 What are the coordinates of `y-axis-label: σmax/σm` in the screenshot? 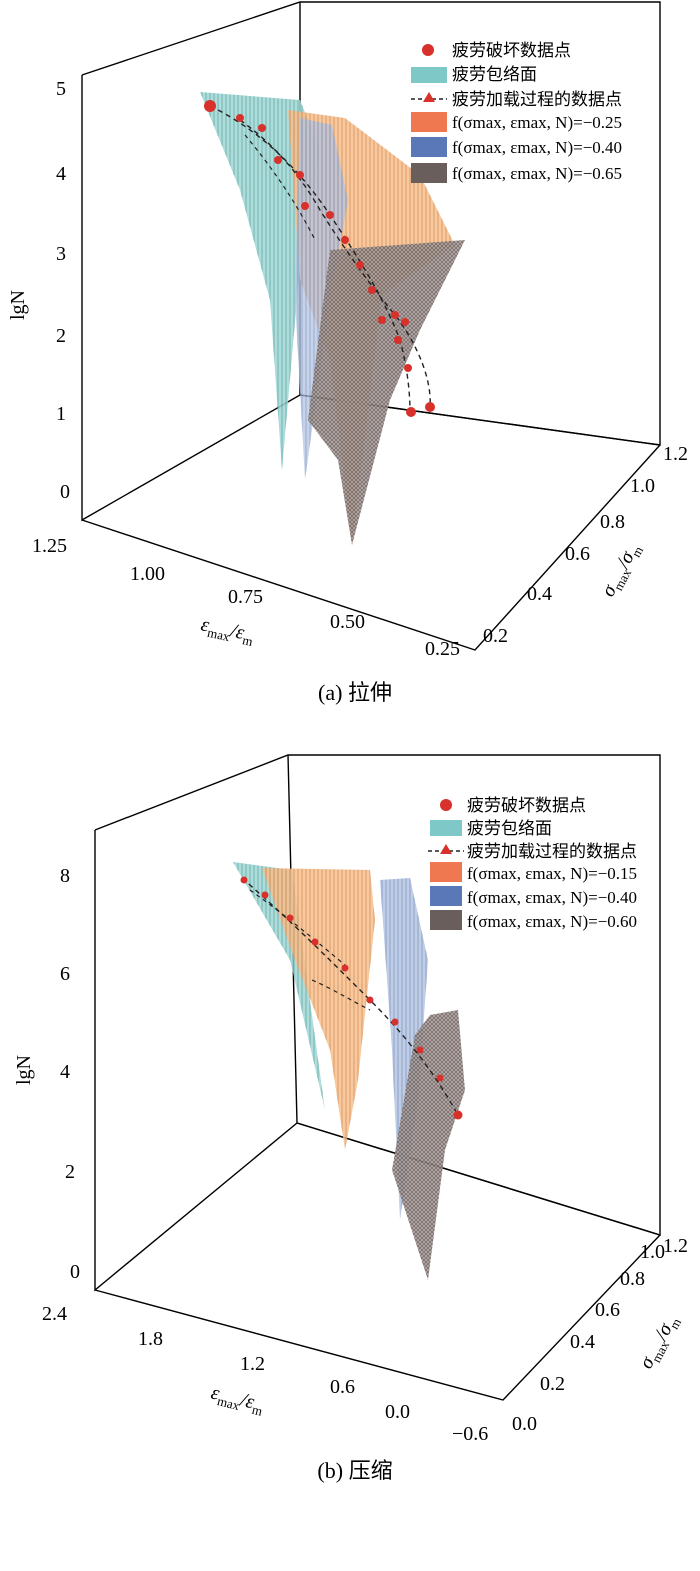 It's located at (659, 1342).